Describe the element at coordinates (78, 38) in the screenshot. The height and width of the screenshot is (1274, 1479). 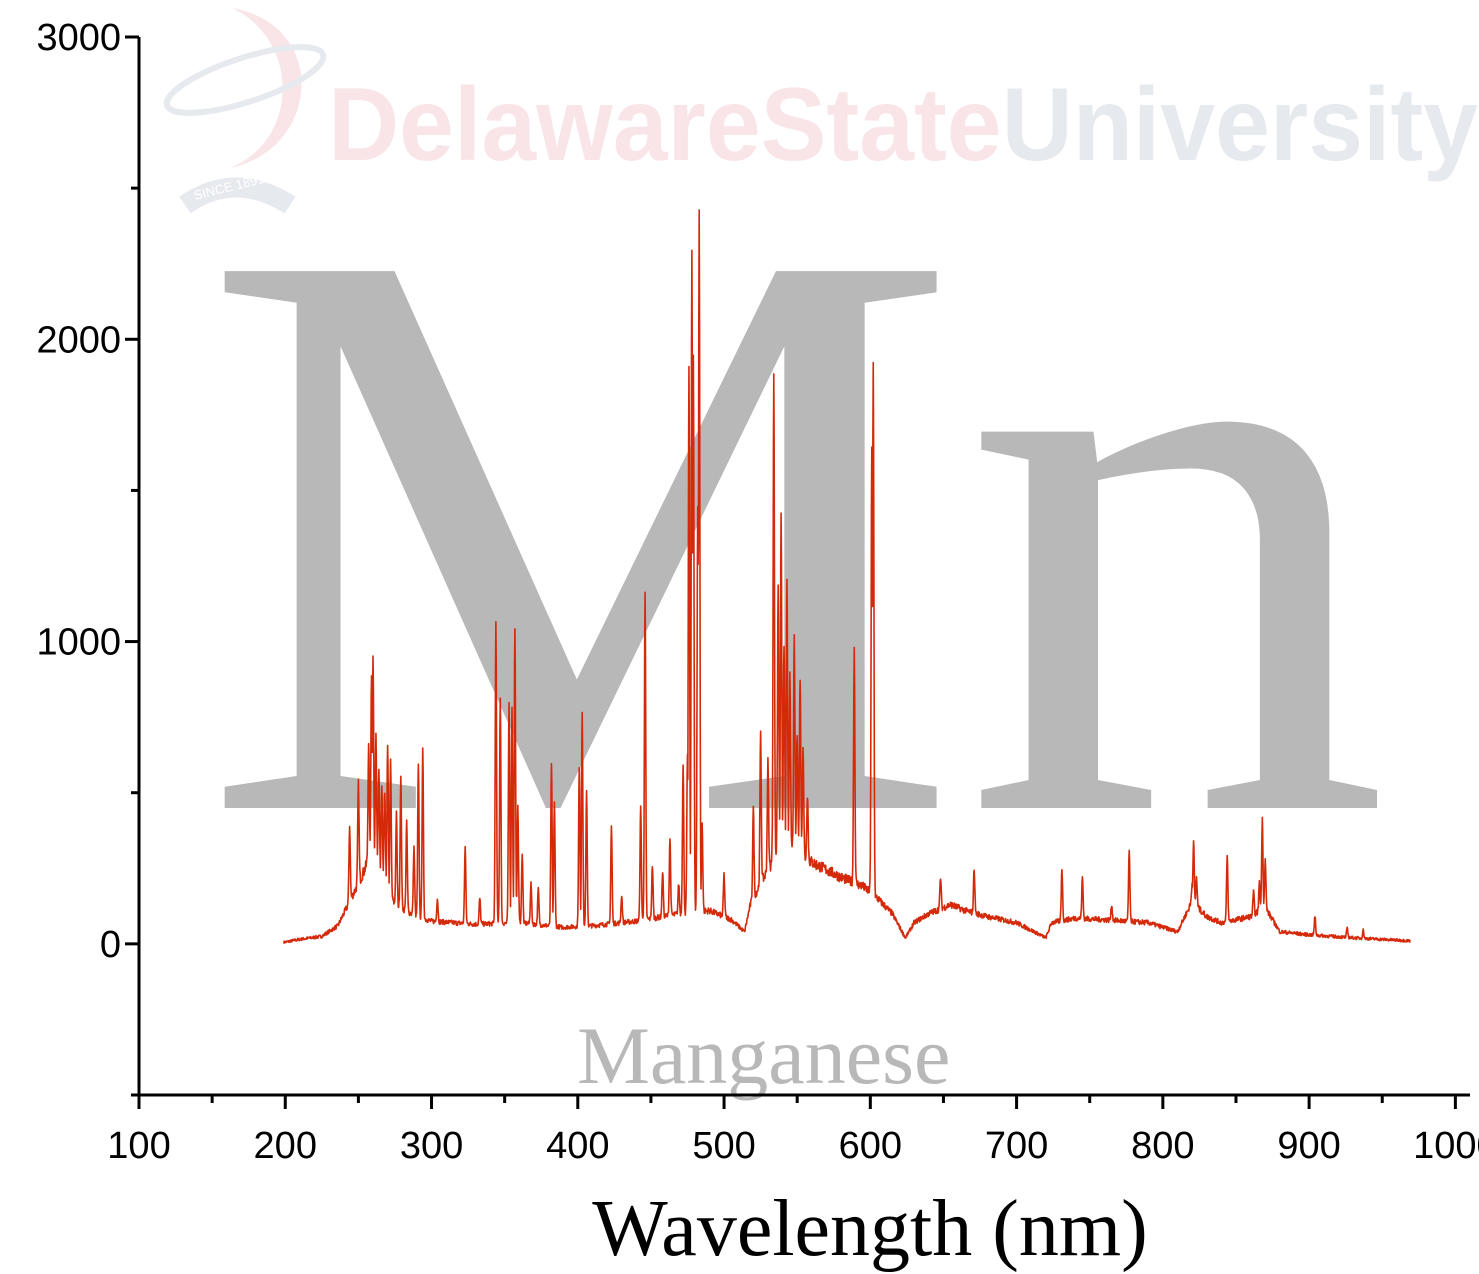
I see `y-tick-label: 3000` at that location.